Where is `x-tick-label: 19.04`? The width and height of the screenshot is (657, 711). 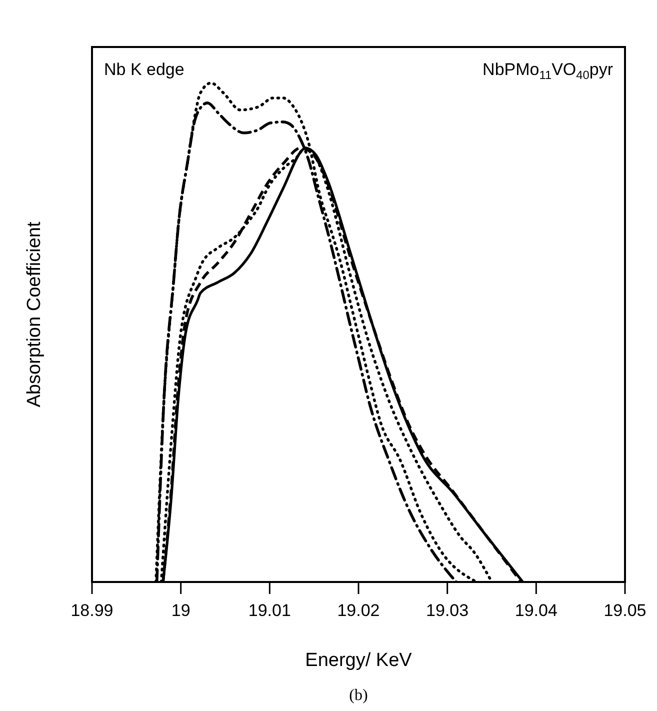 x-tick-label: 19.04 is located at coordinates (536, 610).